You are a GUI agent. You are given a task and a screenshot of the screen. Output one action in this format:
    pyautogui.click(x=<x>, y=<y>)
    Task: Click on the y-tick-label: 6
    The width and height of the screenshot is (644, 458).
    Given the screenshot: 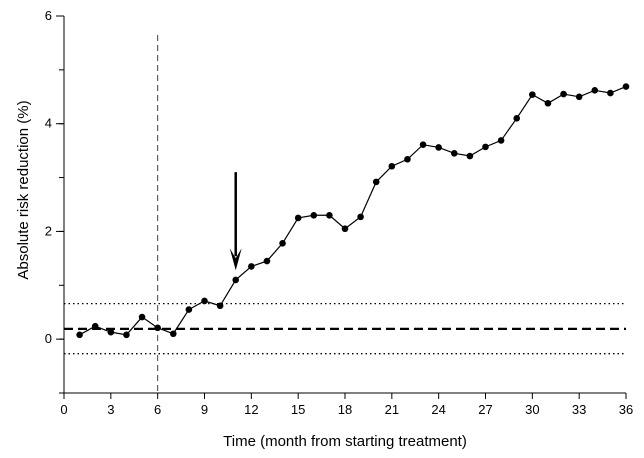 What is the action you would take?
    pyautogui.click(x=48, y=15)
    